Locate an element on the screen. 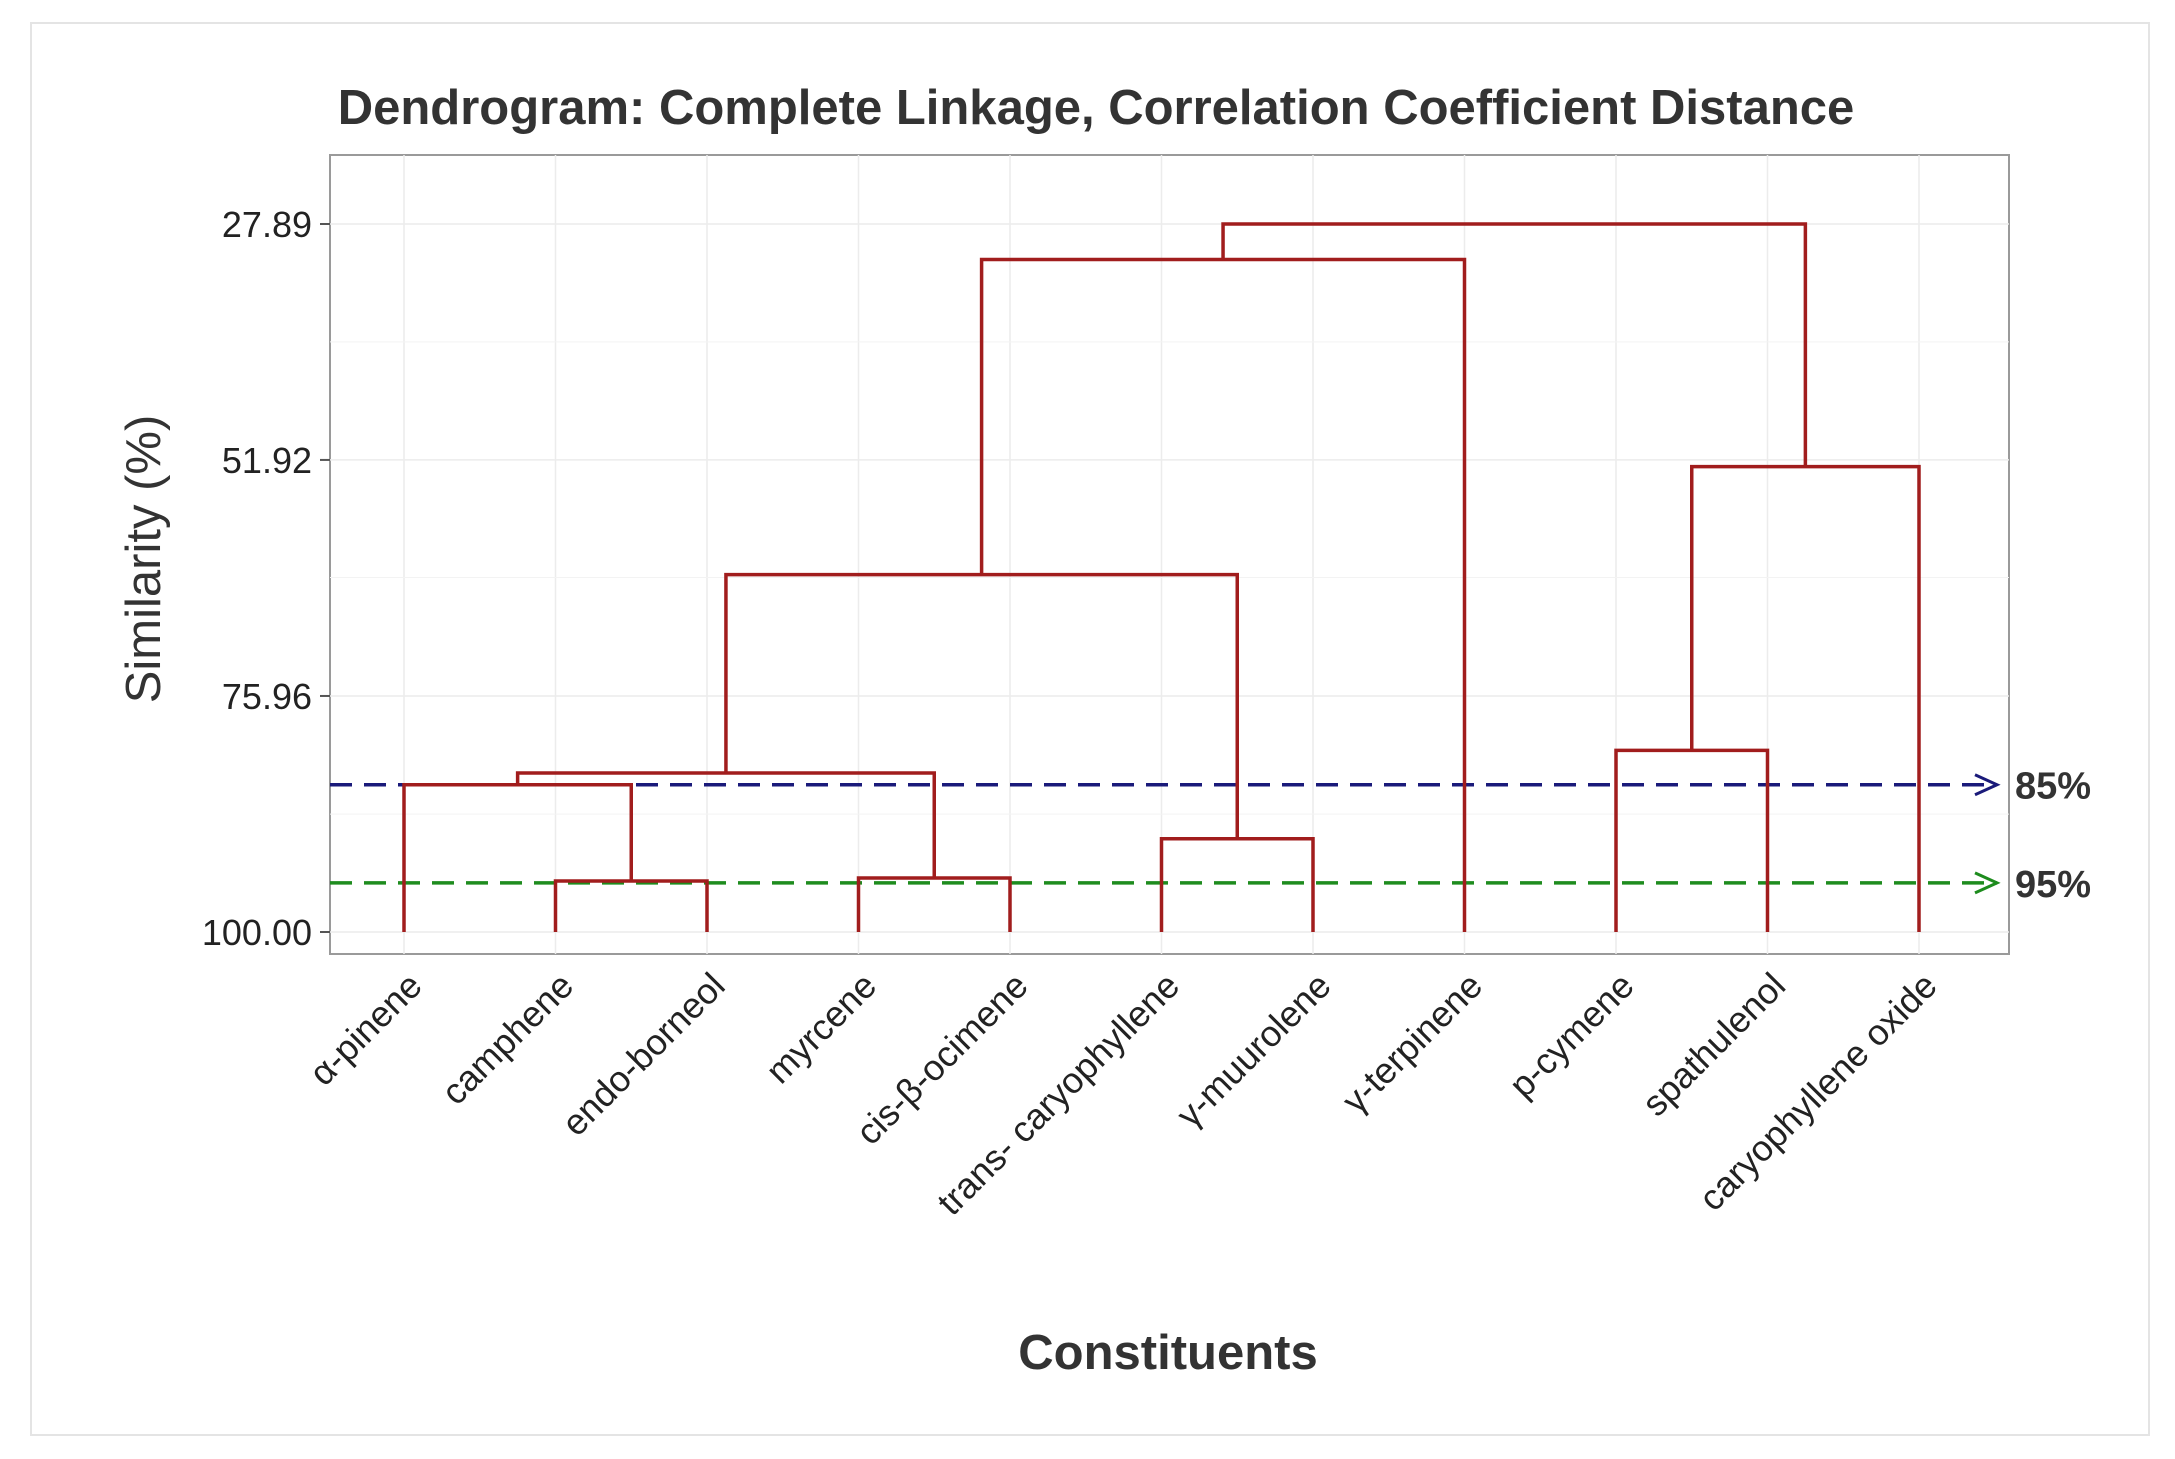 Image resolution: width=2175 pixels, height=1459 pixels. cut-line-label: 95% is located at coordinates (2053, 885).